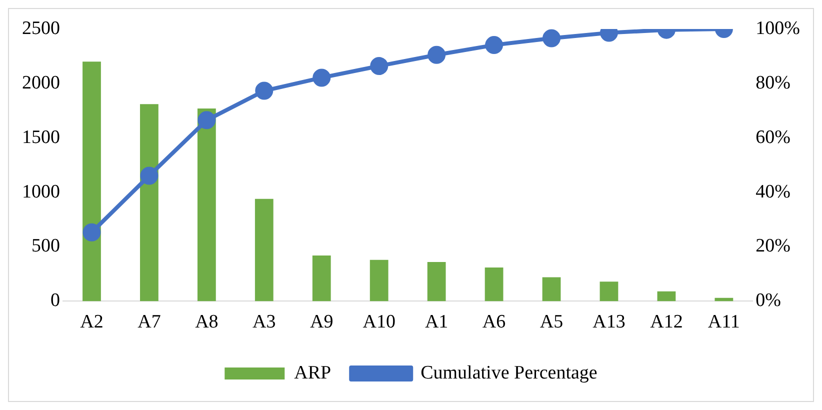 This screenshot has width=822, height=410. What do you see at coordinates (379, 322) in the screenshot?
I see `x-tick-label: A10` at bounding box center [379, 322].